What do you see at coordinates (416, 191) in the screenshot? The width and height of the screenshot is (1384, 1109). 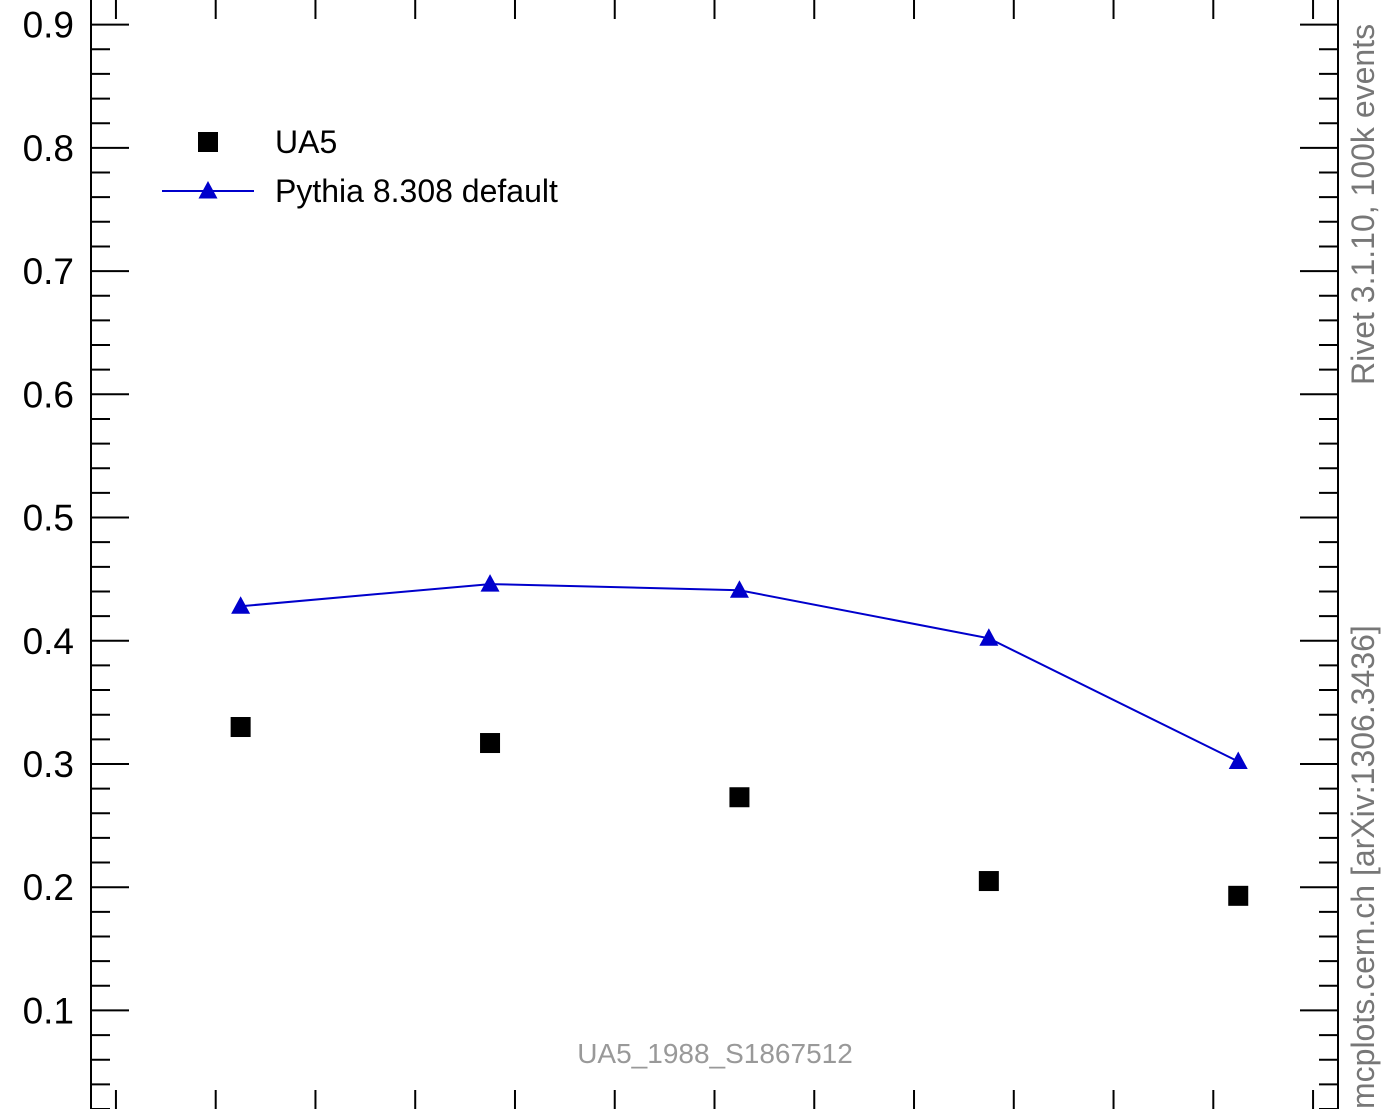 I see `legend-pythia-8-308-default-label: Pythia 8.308 default` at bounding box center [416, 191].